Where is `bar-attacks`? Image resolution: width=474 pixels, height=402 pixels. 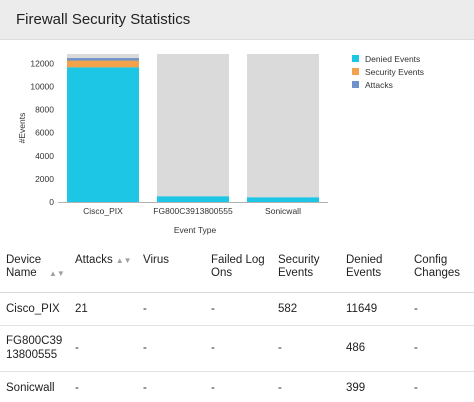
bar-attacks is located at coordinates (103, 59).